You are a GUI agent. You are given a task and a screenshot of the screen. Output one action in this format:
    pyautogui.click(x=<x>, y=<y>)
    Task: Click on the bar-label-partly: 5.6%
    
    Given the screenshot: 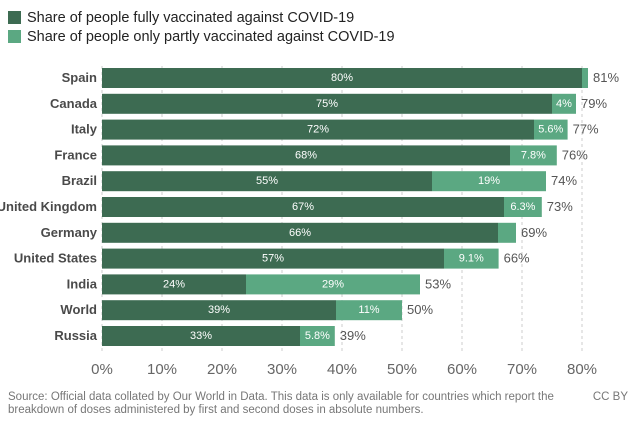 What is the action you would take?
    pyautogui.click(x=550, y=130)
    